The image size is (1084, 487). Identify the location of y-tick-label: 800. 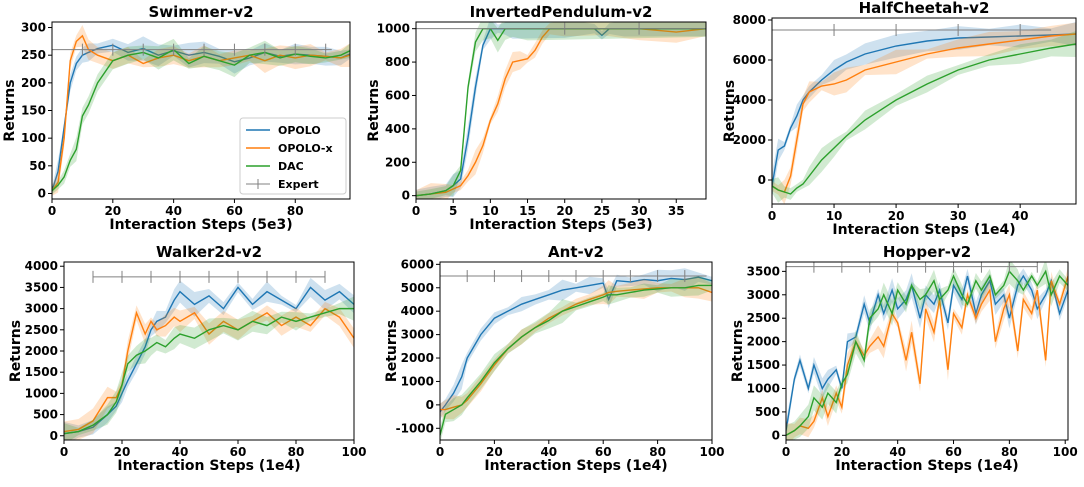
(397, 62).